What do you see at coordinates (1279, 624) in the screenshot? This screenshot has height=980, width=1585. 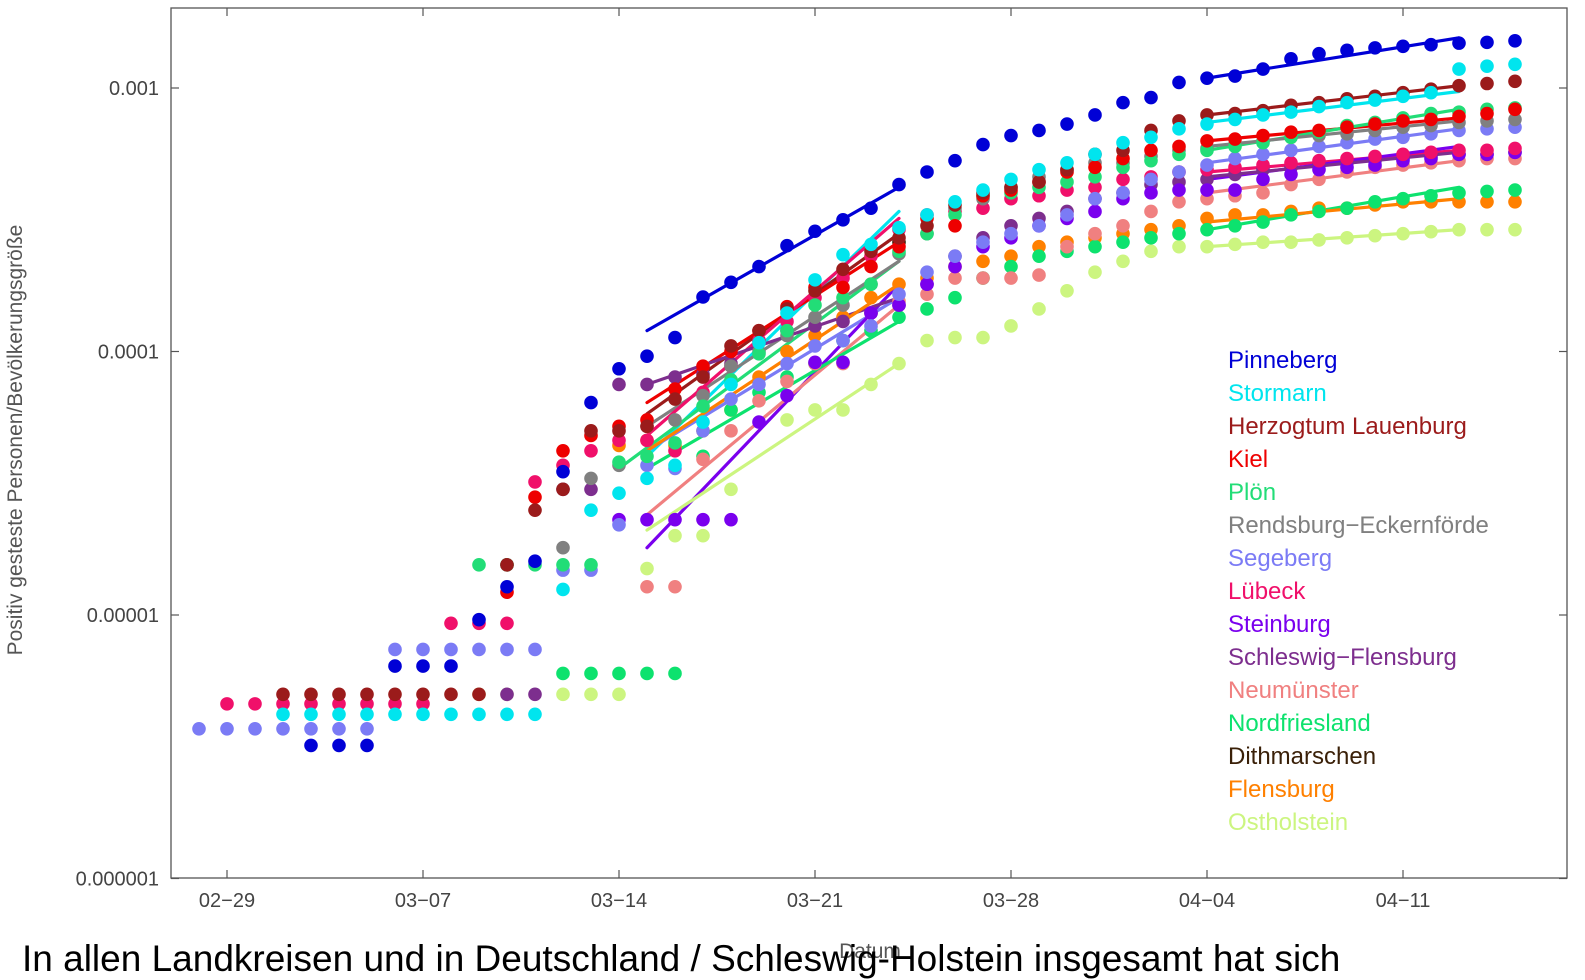 I see `legend-entry: Steinburg` at bounding box center [1279, 624].